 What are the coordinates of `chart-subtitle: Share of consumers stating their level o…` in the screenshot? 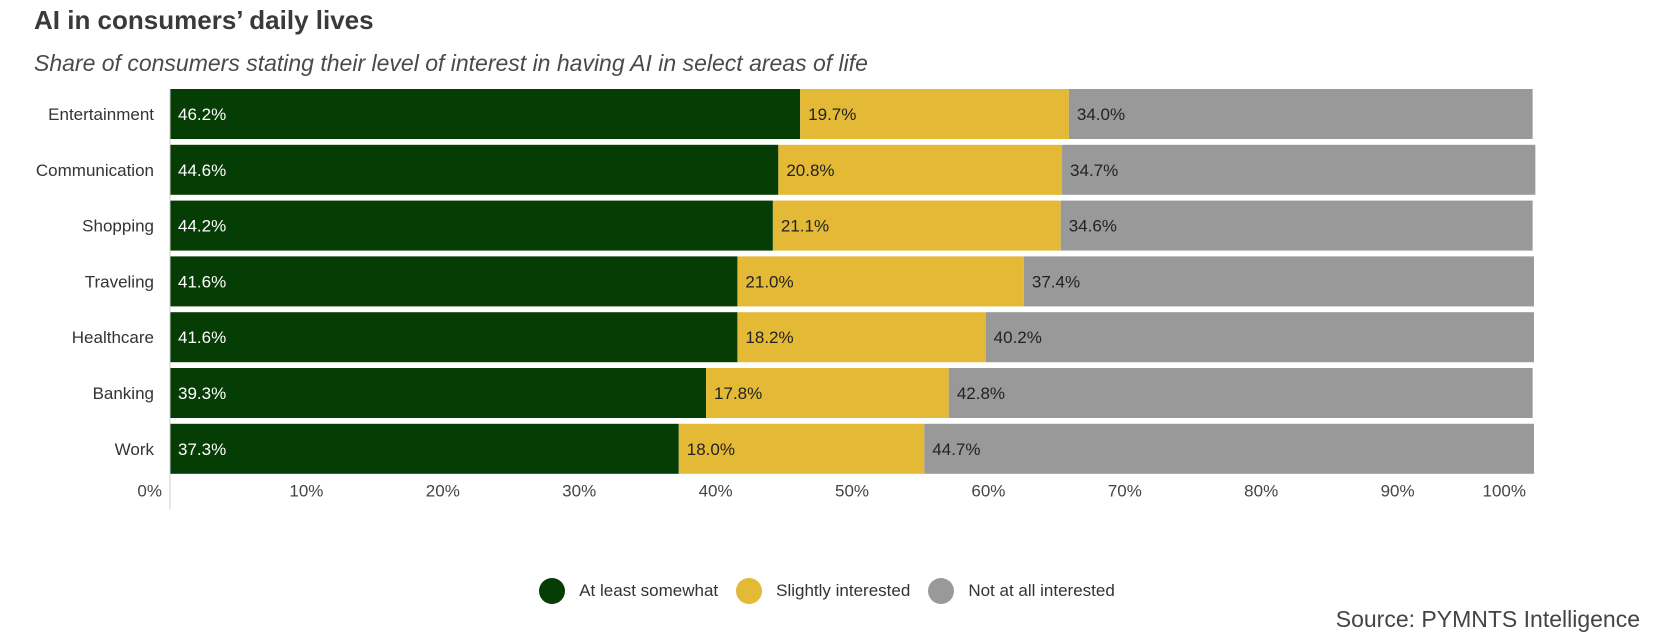 It's located at (451, 63).